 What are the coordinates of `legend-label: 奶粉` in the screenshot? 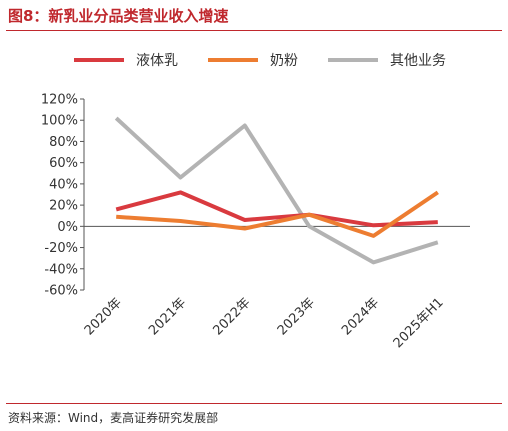 It's located at (284, 61).